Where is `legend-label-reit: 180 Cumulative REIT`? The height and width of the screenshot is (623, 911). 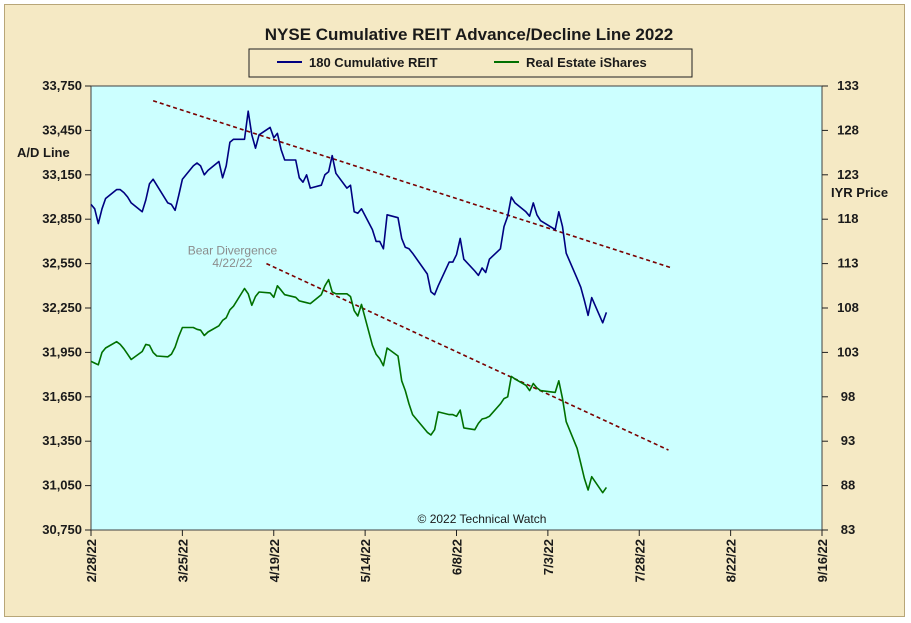 legend-label-reit: 180 Cumulative REIT is located at coordinates (373, 62).